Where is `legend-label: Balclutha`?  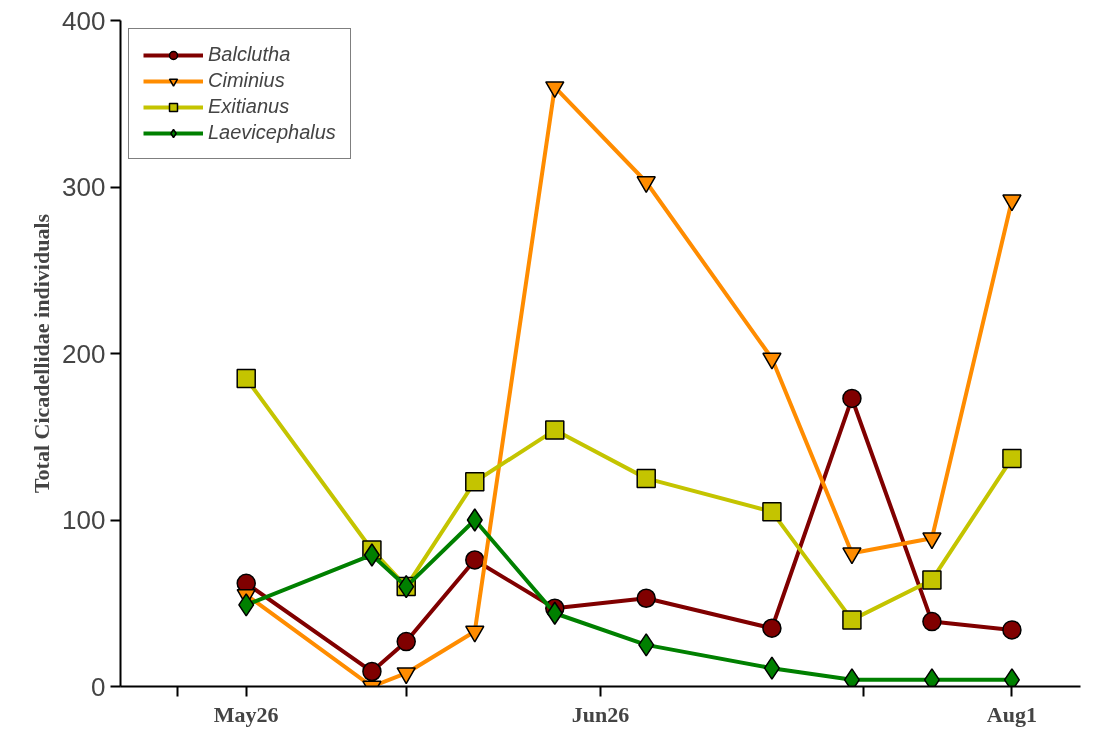 legend-label: Balclutha is located at coordinates (249, 54).